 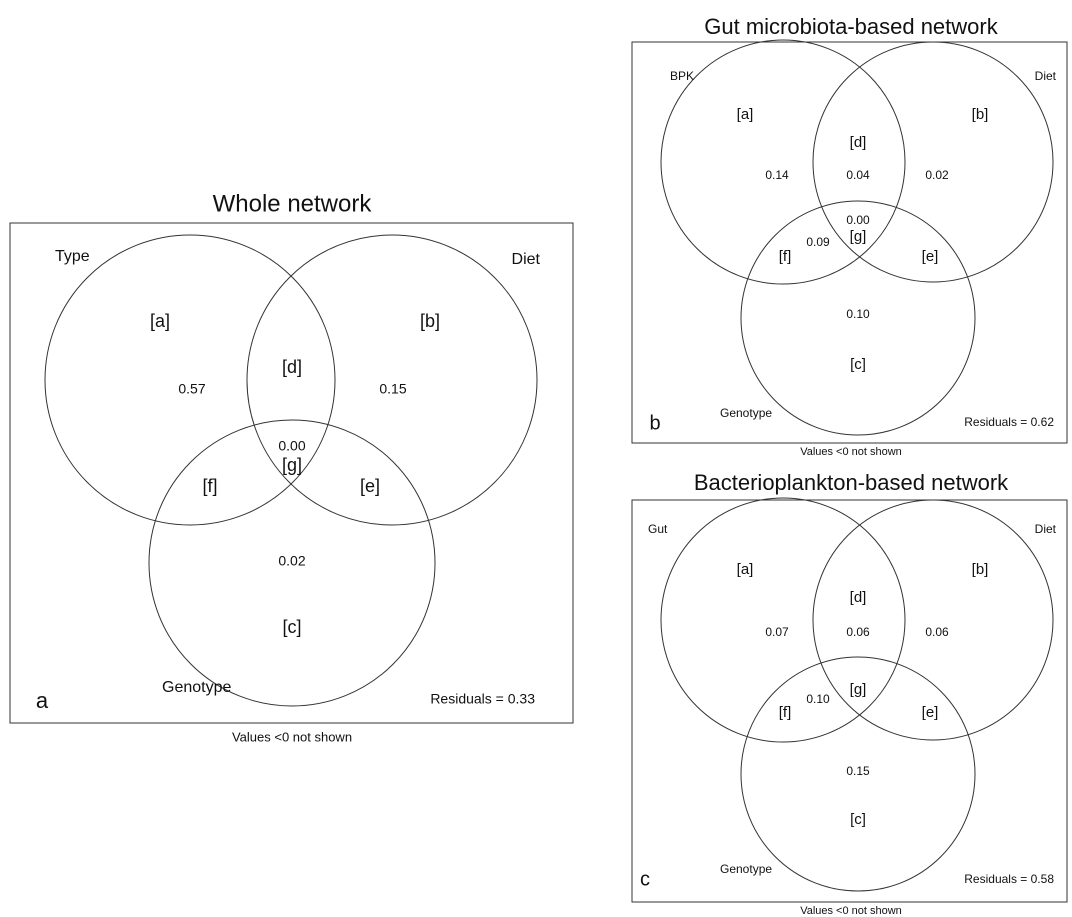 I want to click on fraction-value: 0.07, so click(x=777, y=632).